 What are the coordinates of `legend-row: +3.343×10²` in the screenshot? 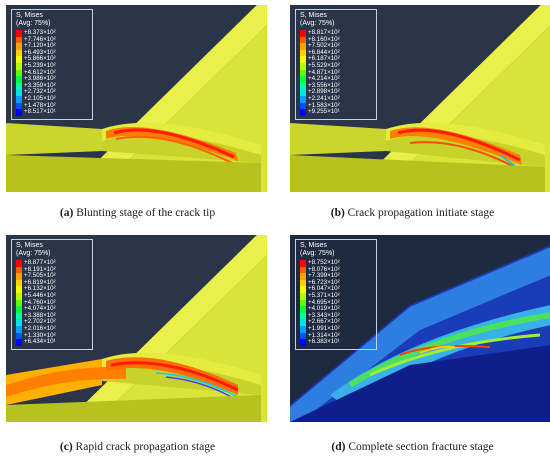 It's located at (336, 315).